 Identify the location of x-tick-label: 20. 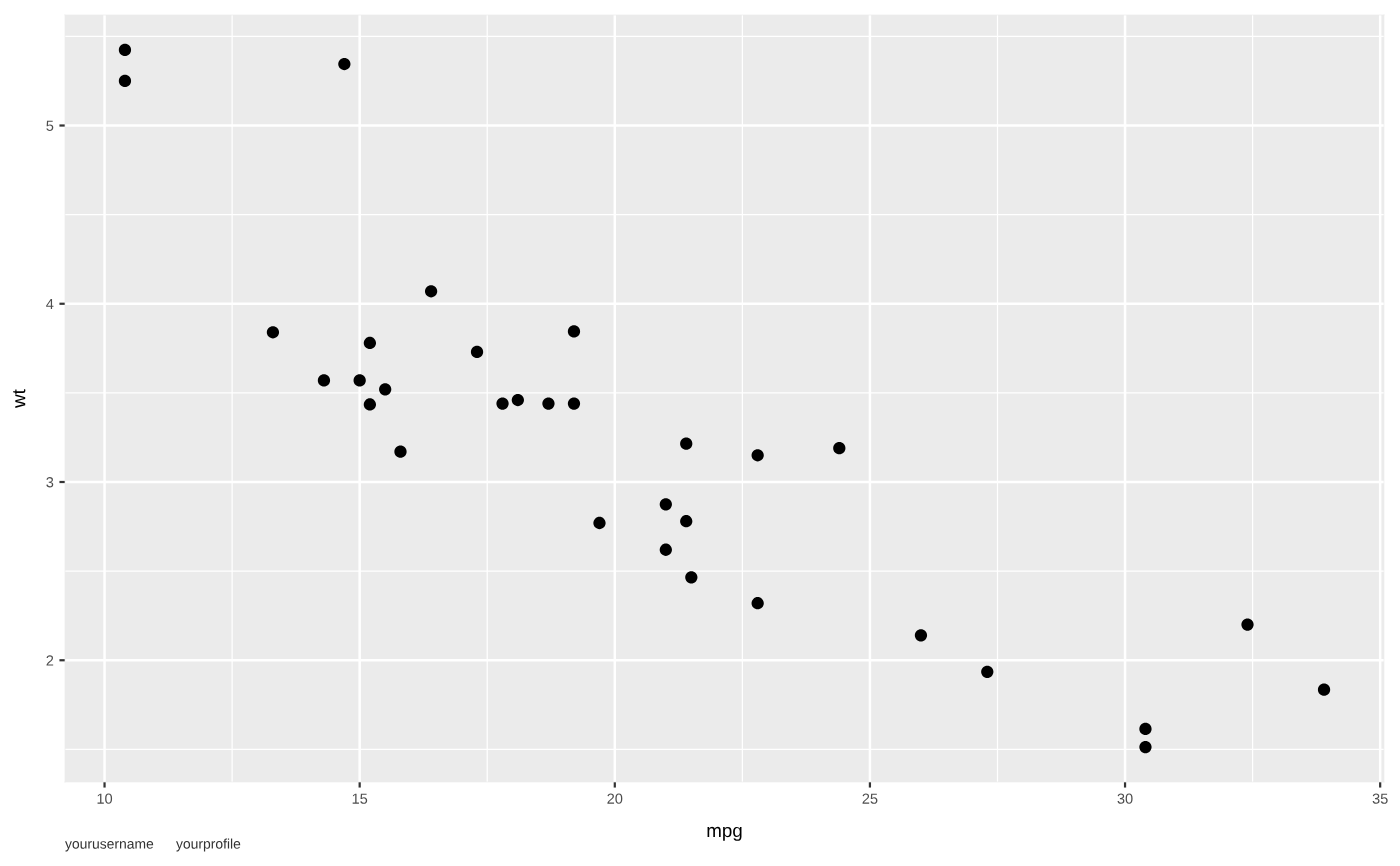
(615, 798).